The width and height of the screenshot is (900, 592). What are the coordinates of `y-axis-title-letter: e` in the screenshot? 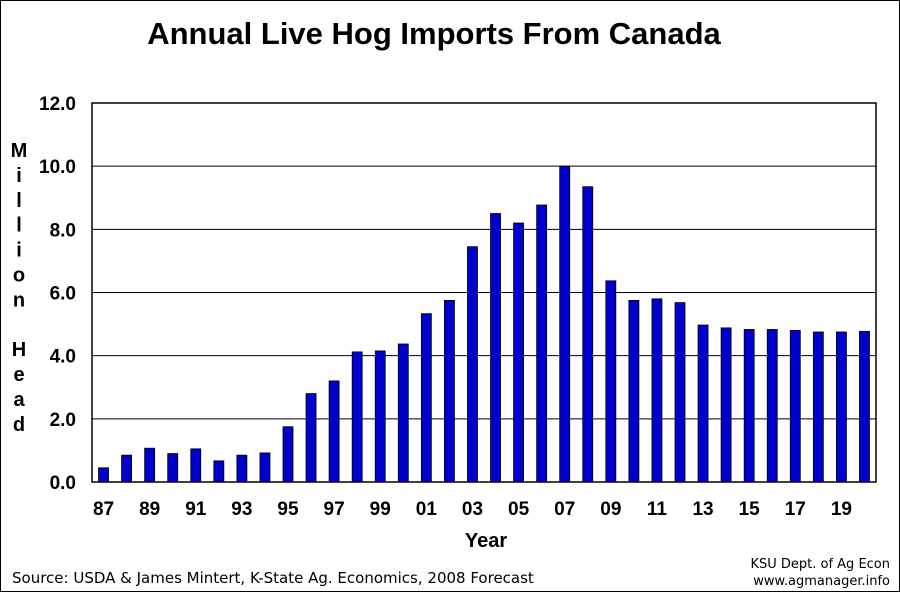 It's located at (18, 375).